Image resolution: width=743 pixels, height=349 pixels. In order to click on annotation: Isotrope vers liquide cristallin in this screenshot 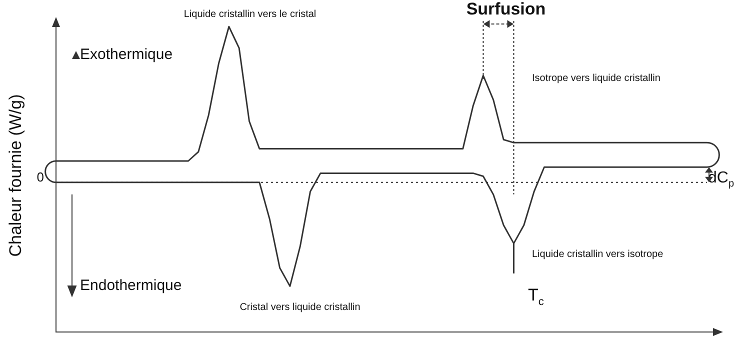, I will do `click(596, 78)`.